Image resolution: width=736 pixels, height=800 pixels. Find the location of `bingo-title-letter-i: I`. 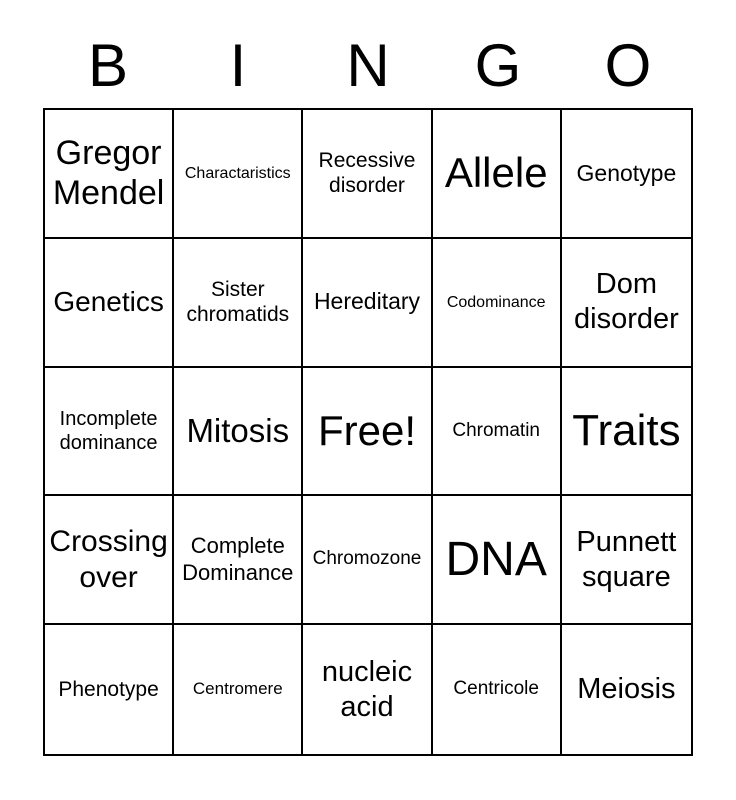

bingo-title-letter-i: I is located at coordinates (238, 65).